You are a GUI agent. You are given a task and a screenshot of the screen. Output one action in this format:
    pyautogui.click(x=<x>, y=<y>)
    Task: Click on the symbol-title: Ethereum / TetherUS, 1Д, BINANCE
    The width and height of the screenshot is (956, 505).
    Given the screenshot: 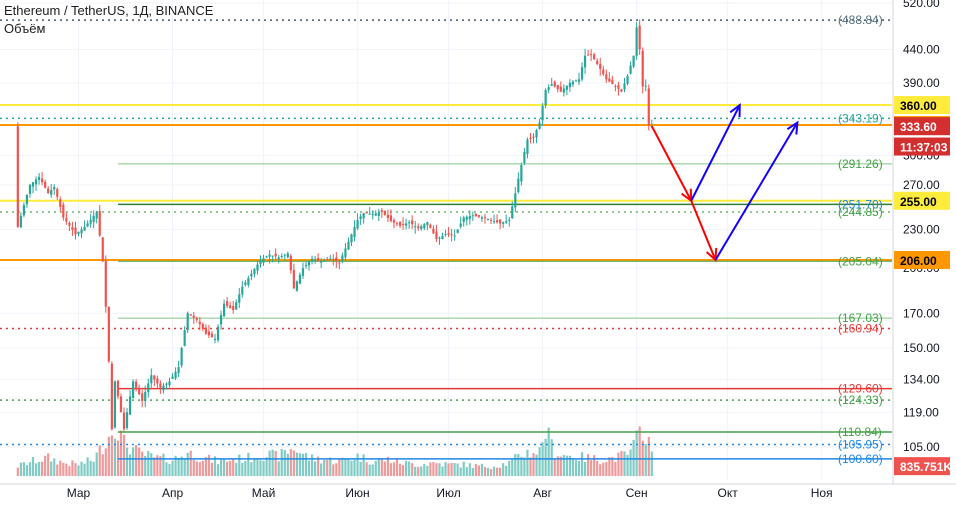 What is the action you would take?
    pyautogui.click(x=109, y=10)
    